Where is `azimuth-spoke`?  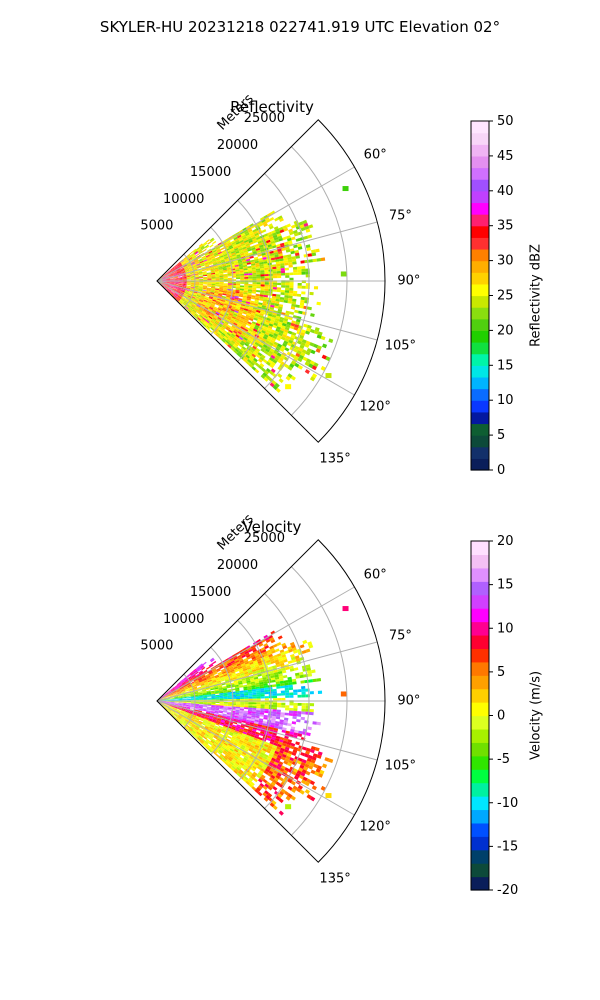 azimuth-spoke is located at coordinates (267, 671).